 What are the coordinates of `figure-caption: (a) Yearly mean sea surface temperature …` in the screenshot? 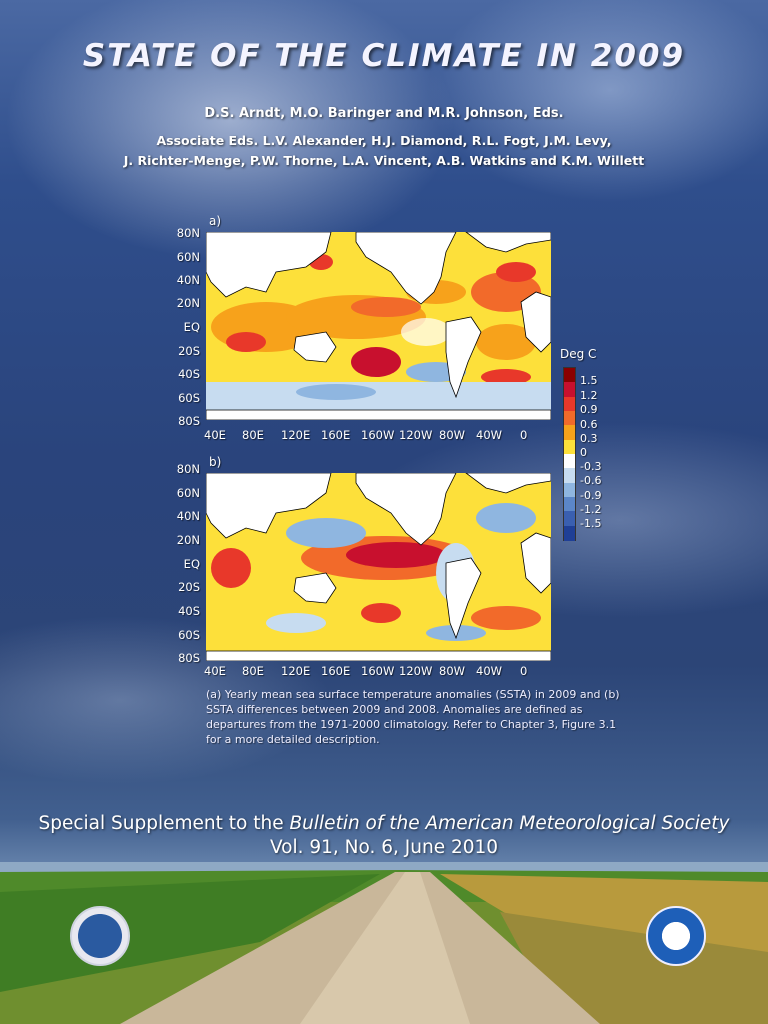 It's located at (413, 717).